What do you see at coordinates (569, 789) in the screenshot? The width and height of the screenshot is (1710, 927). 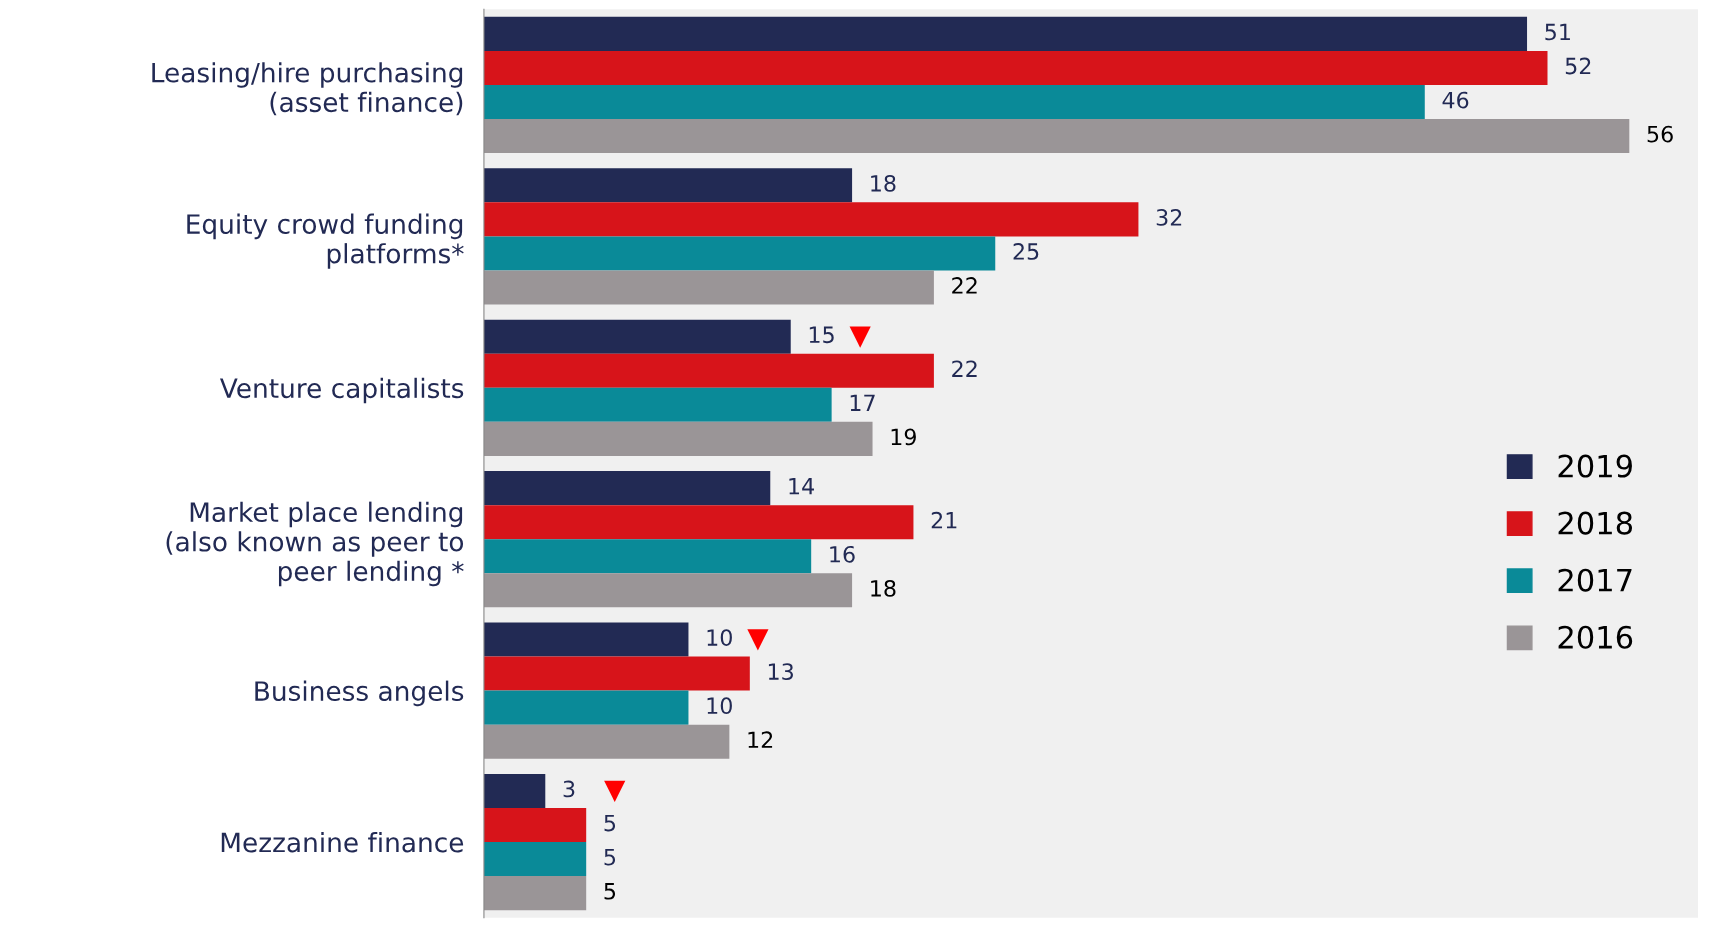 I see `data-label: 3` at bounding box center [569, 789].